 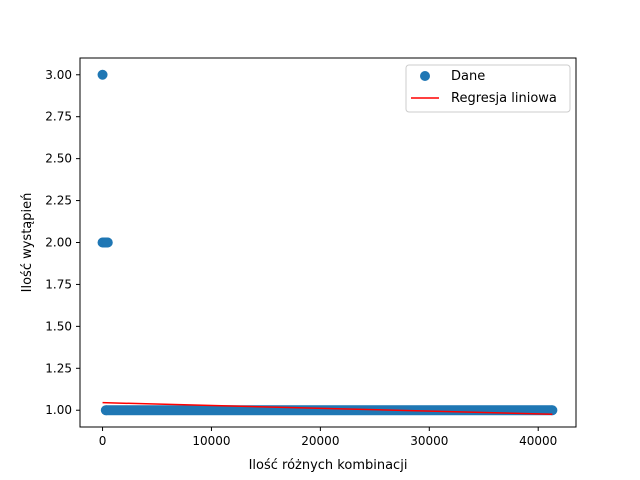 I want to click on y-tick-label: 2.25, so click(x=58, y=201).